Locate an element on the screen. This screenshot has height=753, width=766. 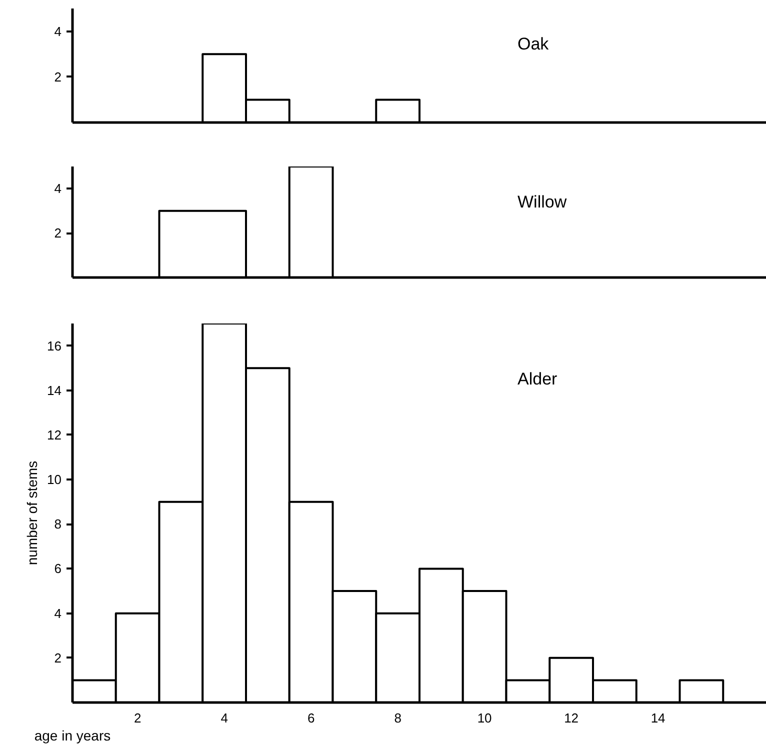
text: Oak is located at coordinates (534, 44).